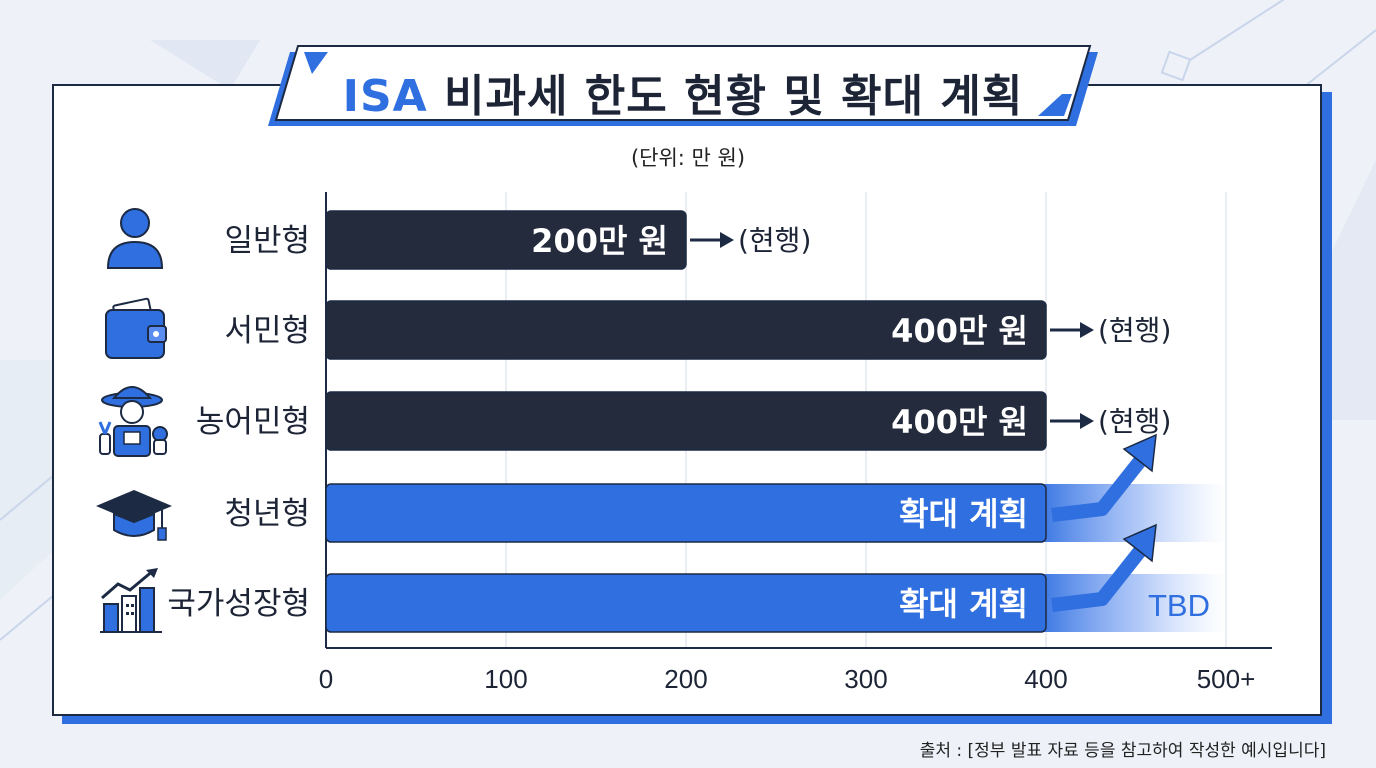 This screenshot has width=1376, height=768. I want to click on category-label: 청년형, so click(267, 514).